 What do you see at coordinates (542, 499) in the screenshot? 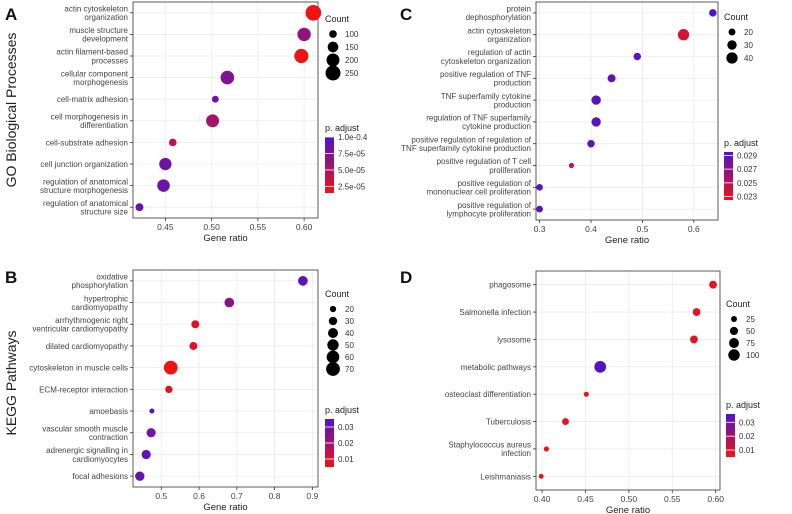
I see `x-tick-label: 0.40` at bounding box center [542, 499].